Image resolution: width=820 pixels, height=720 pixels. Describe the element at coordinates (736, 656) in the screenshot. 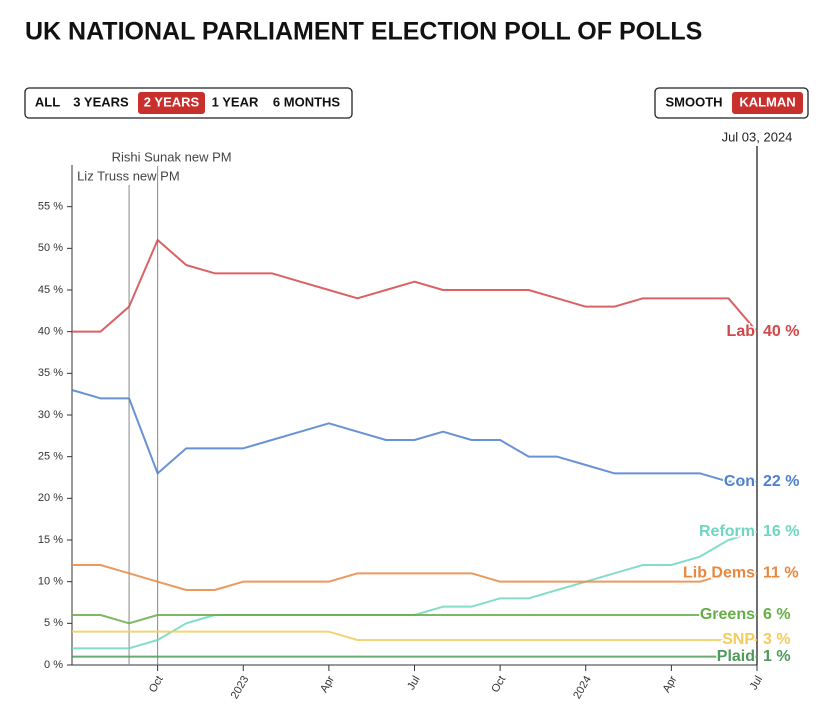

I see `series-name: Plaid` at that location.